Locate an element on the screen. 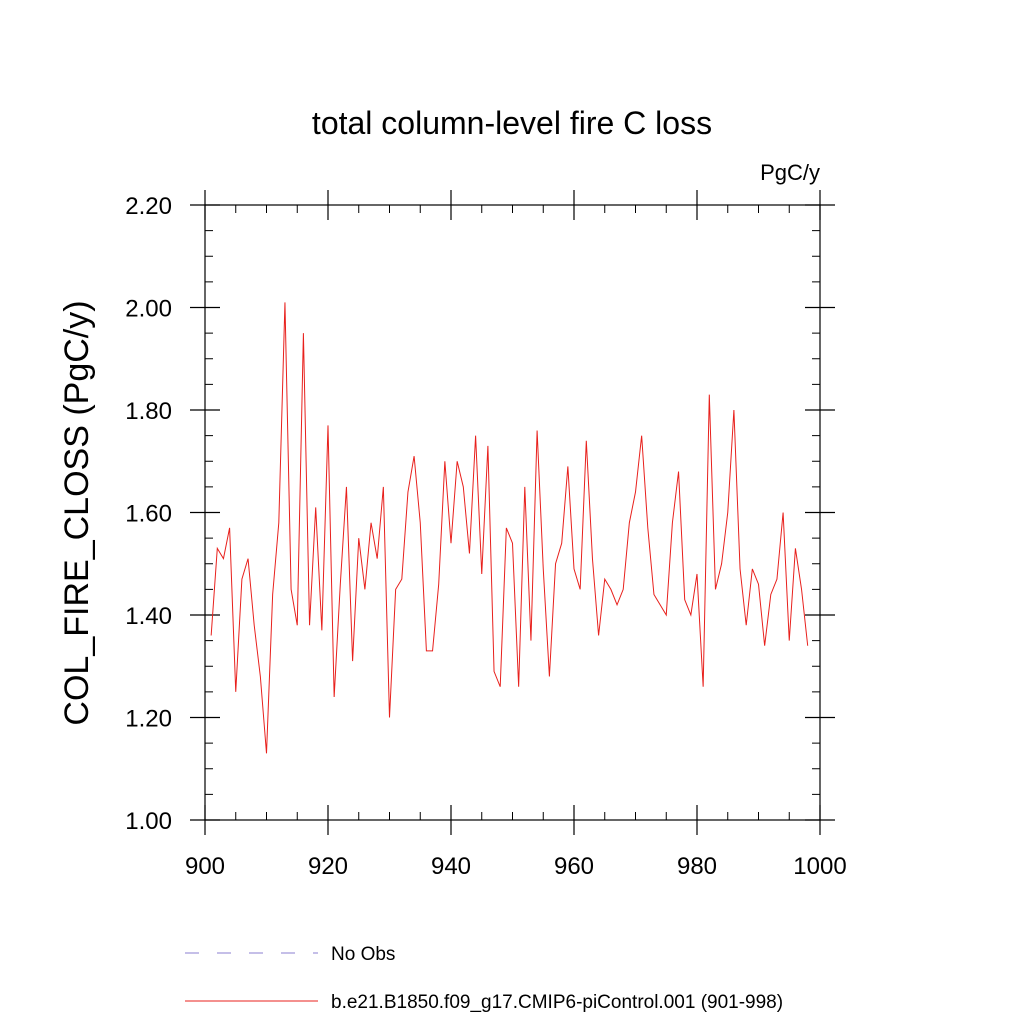 The width and height of the screenshot is (1024, 1024). chart-title: total column-level fire C loss is located at coordinates (512, 123).